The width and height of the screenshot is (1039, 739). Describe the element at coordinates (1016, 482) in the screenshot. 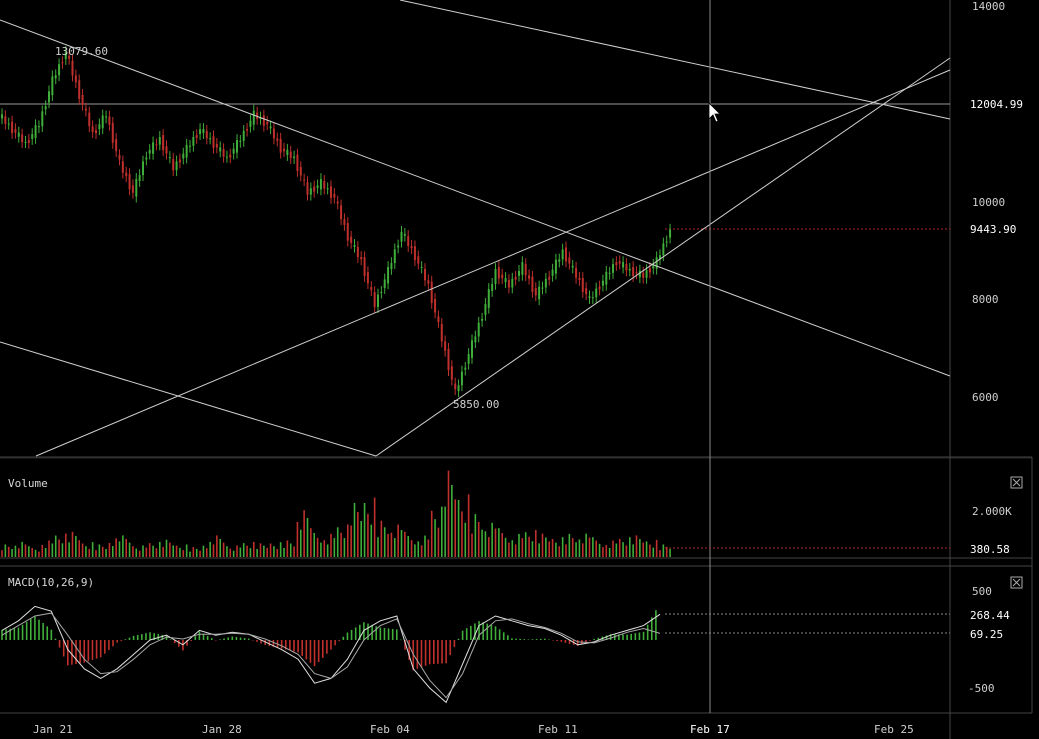

I see `volume-close-button` at that location.